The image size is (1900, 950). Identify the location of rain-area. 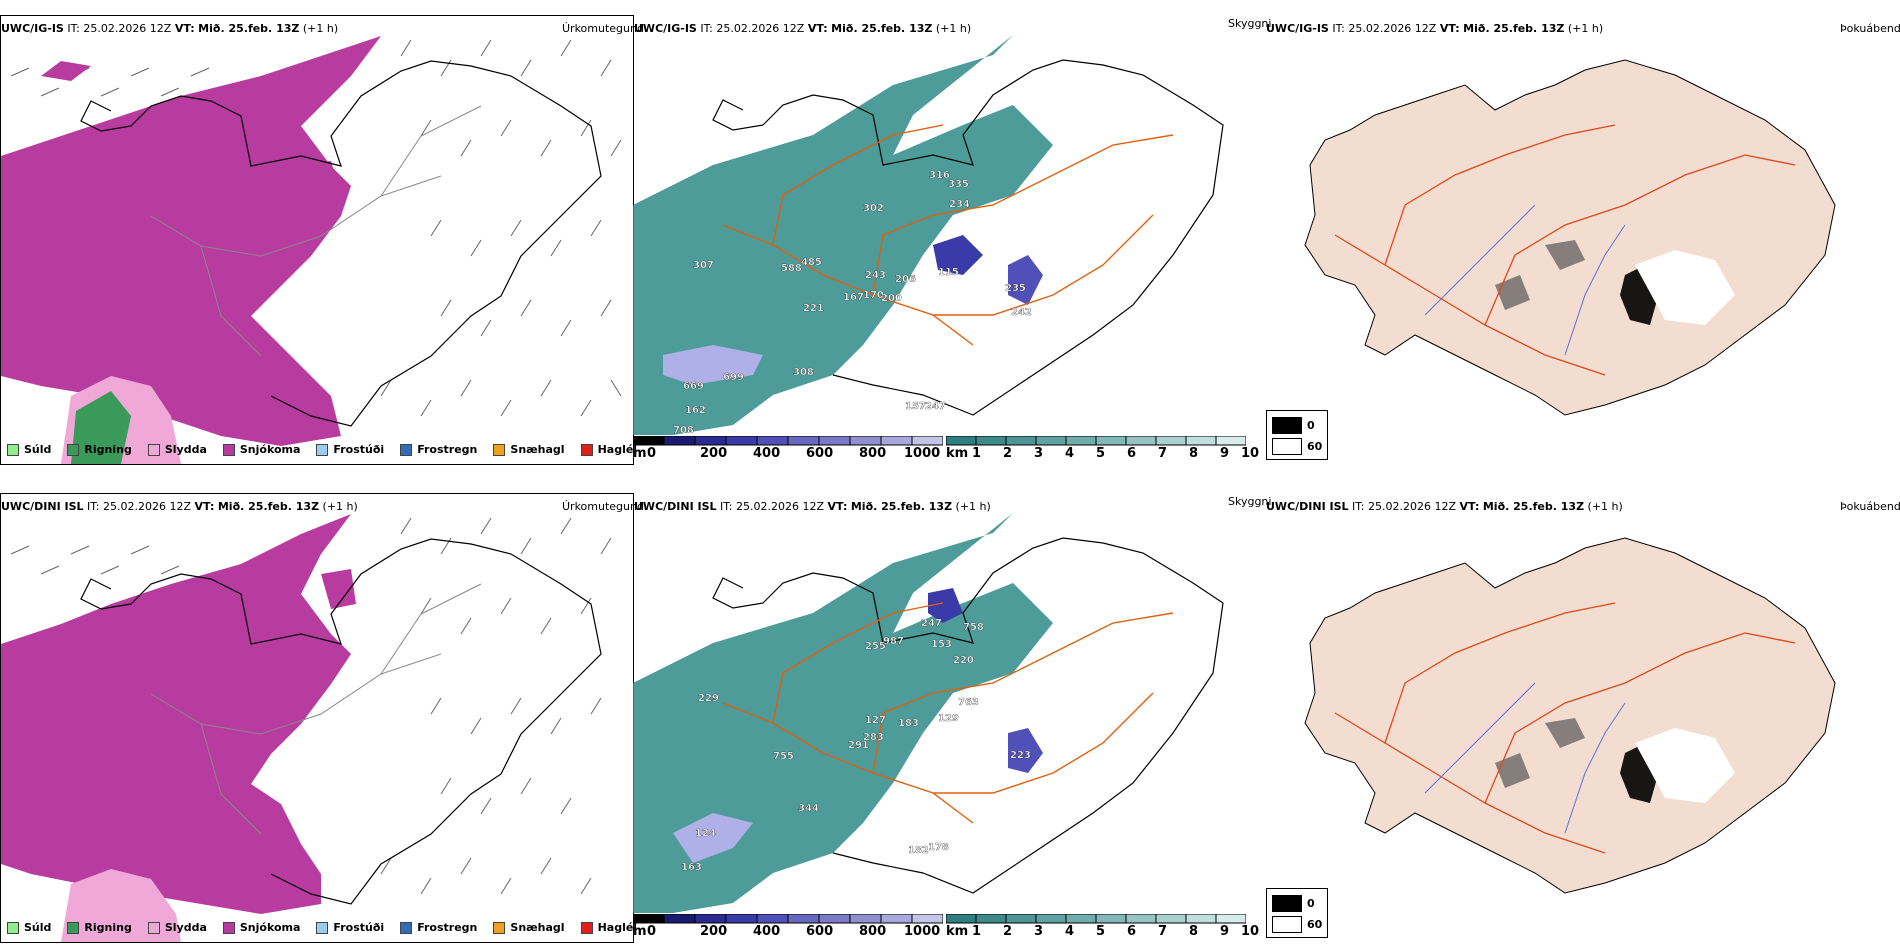
(101, 427).